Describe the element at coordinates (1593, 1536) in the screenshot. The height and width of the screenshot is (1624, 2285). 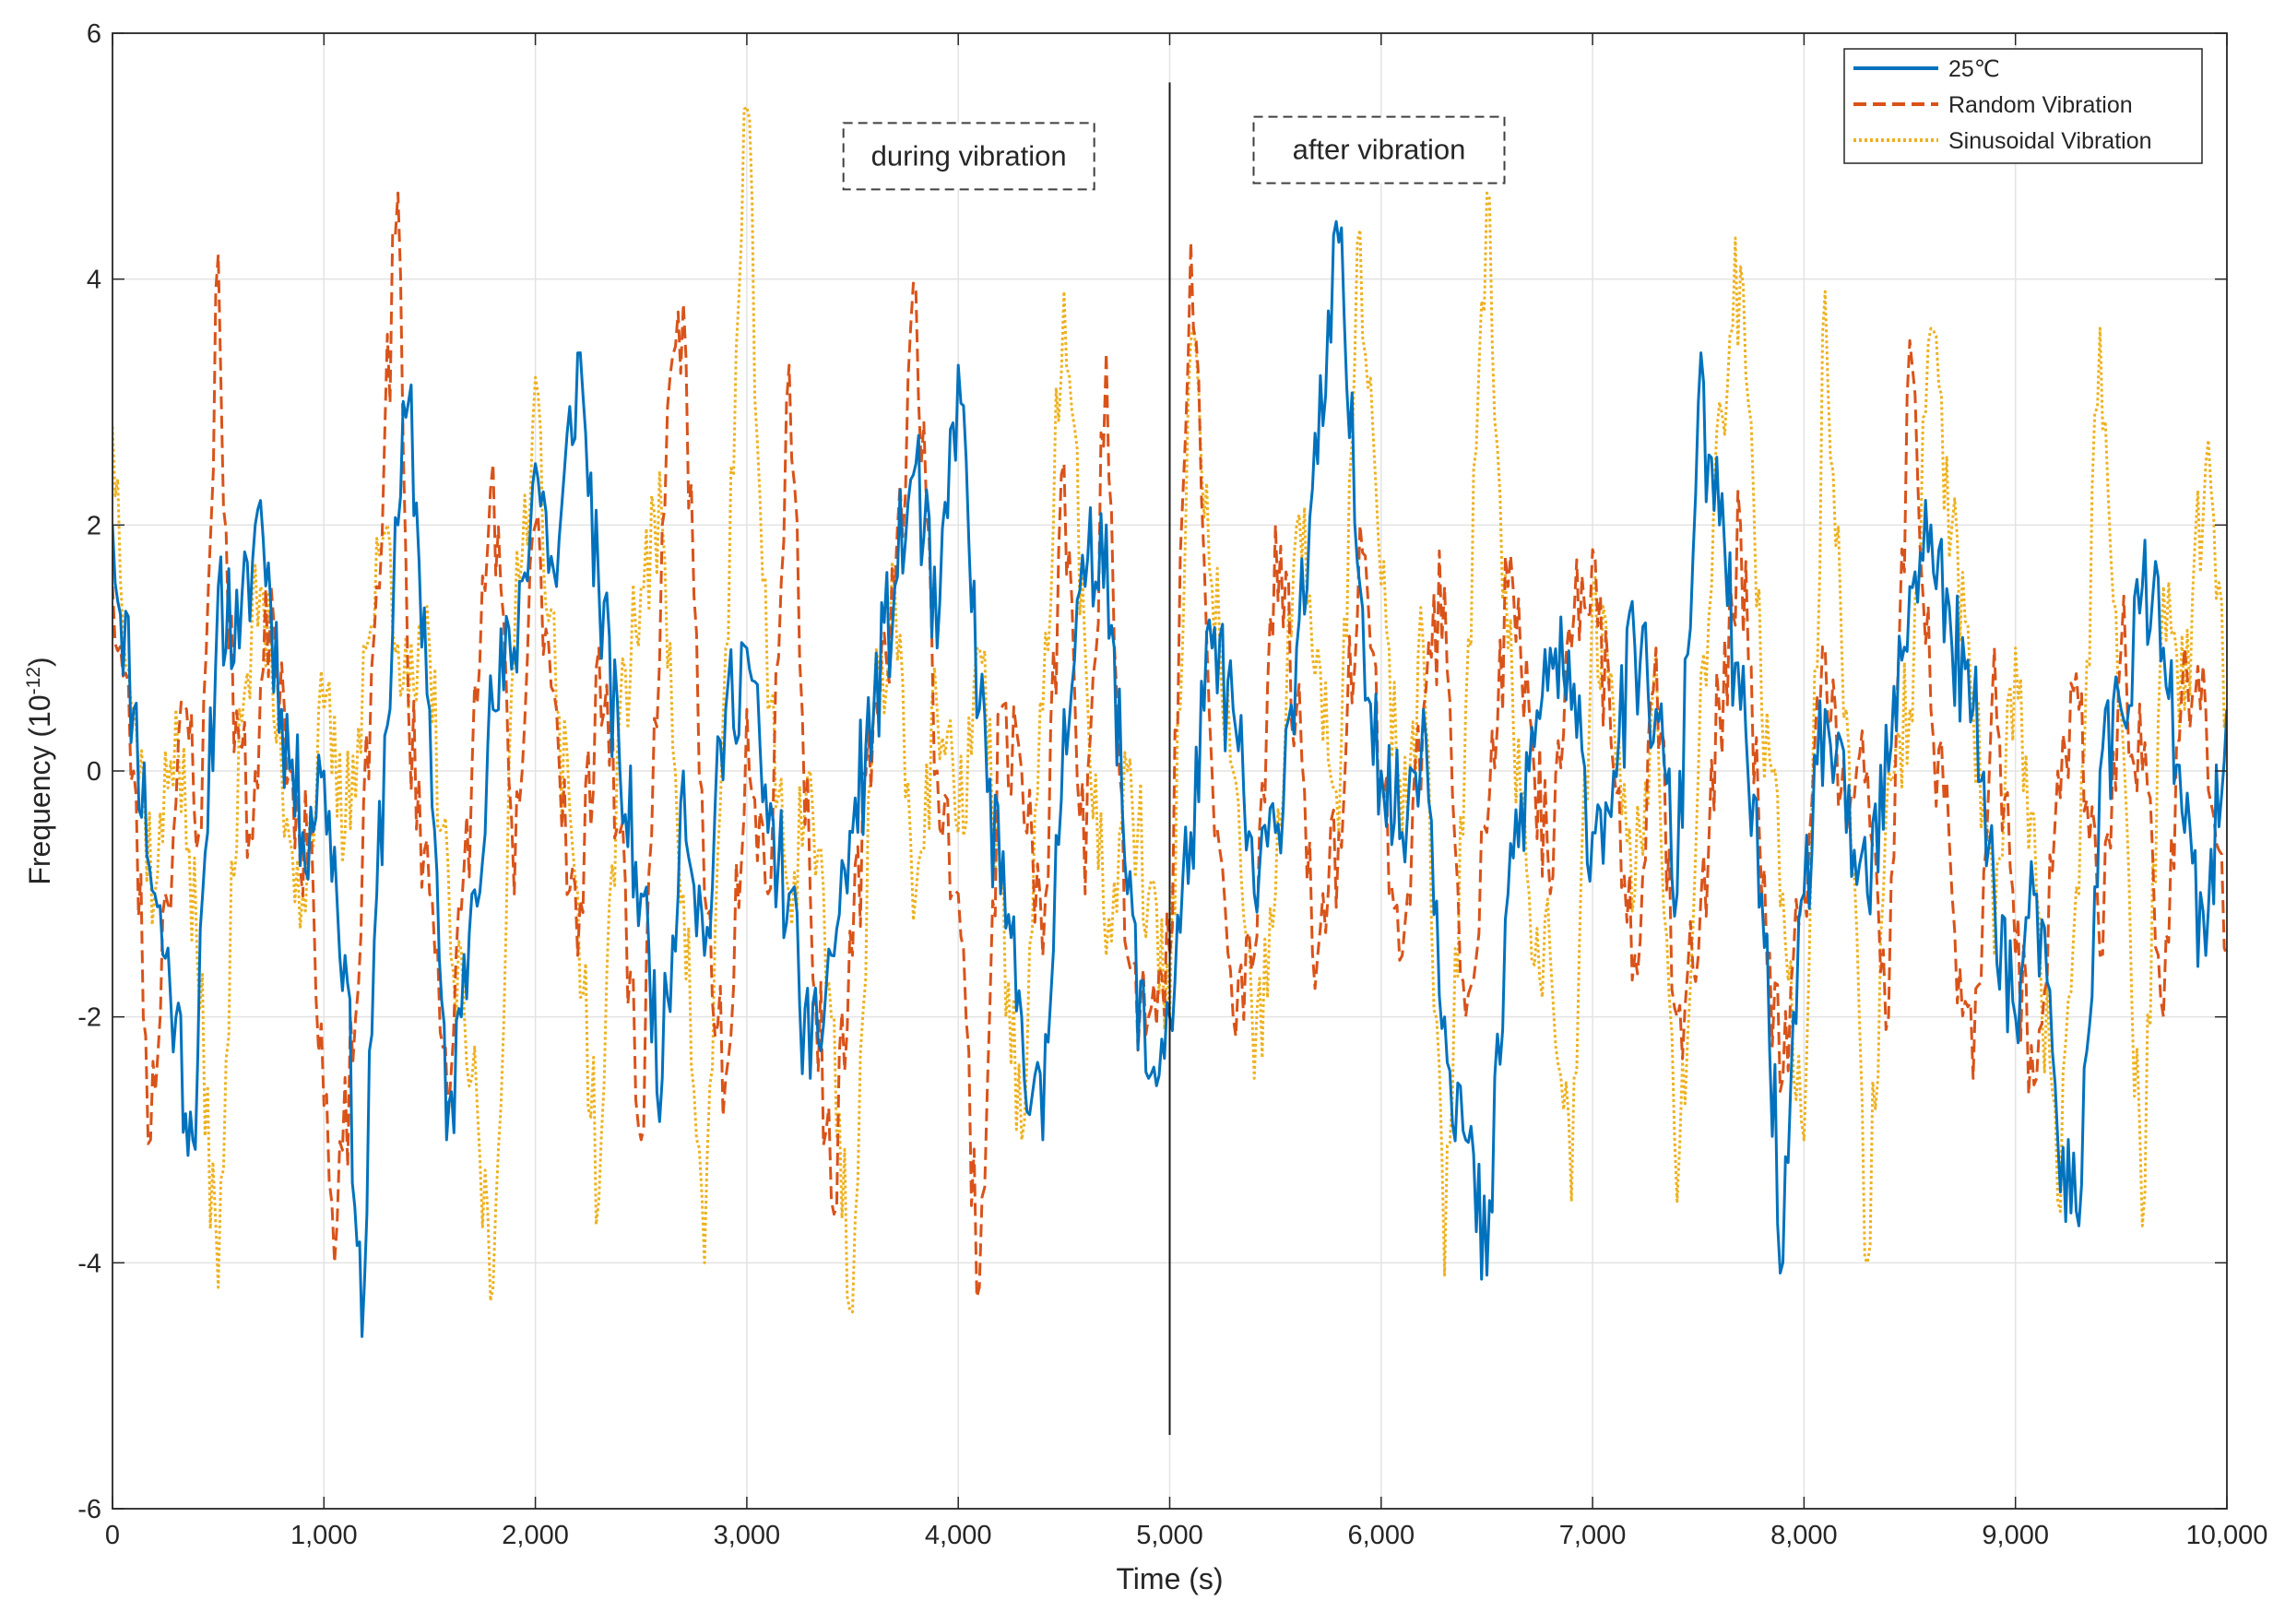
I see `x-tick-label: 7,000` at that location.